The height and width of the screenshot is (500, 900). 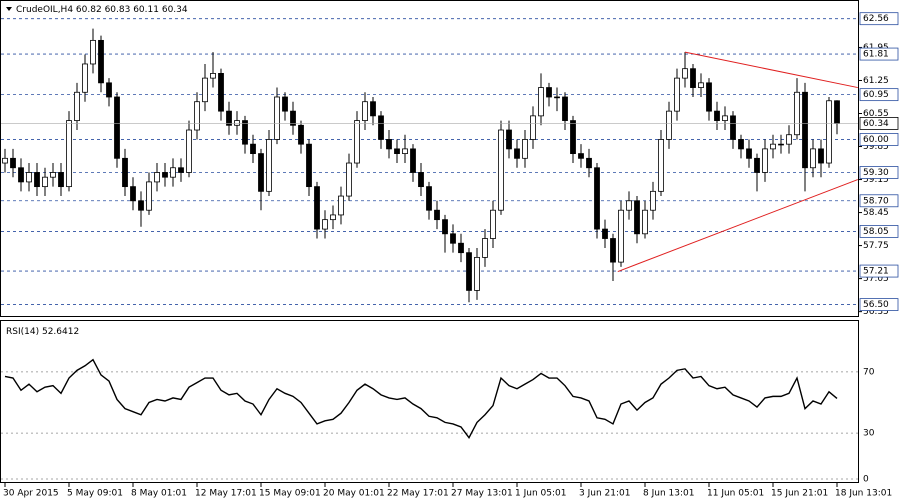 I want to click on y-tick-label: 61.25, so click(x=876, y=81).